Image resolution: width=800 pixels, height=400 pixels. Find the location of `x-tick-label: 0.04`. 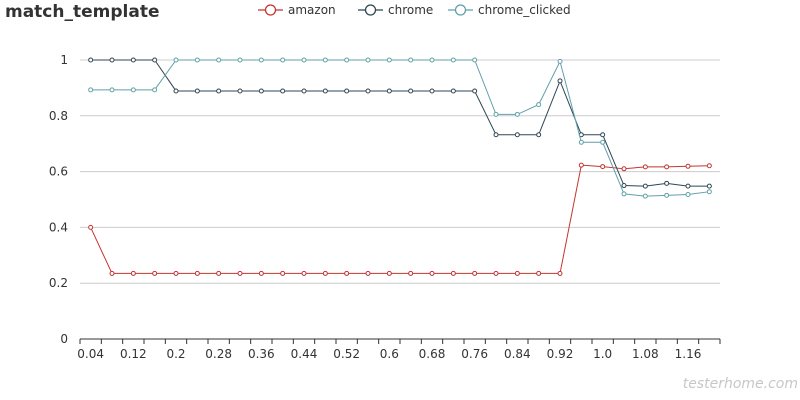

x-tick-label: 0.04 is located at coordinates (90, 354).